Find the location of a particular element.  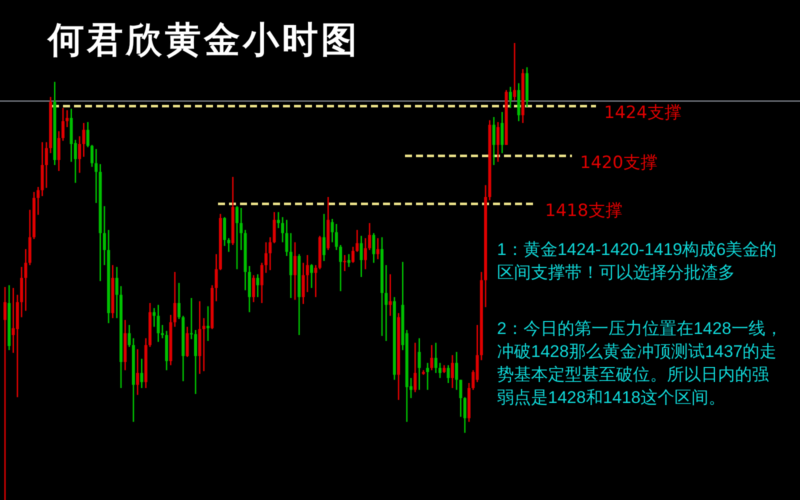

chart-title: 何君欣黄金小时图 is located at coordinates (203, 40).